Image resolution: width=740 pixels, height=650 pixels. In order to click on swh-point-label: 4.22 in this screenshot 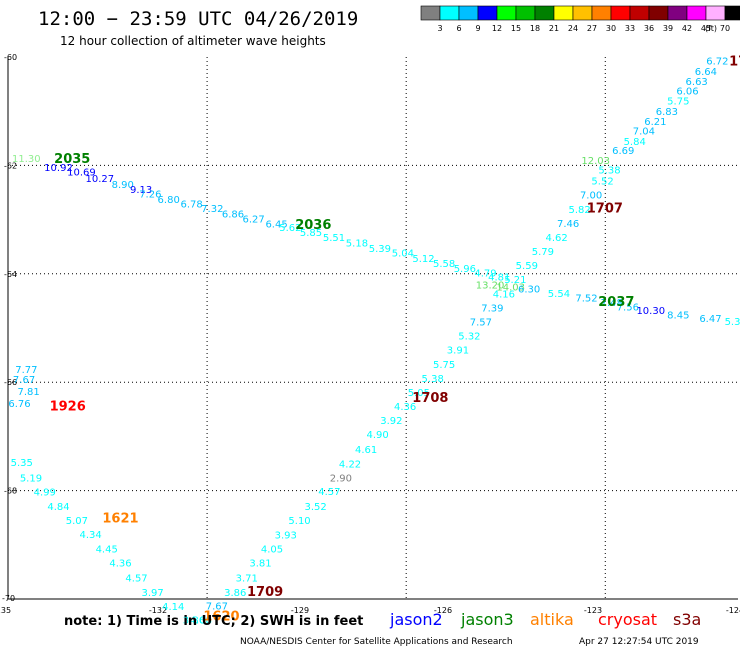, I will do `click(350, 465)`.